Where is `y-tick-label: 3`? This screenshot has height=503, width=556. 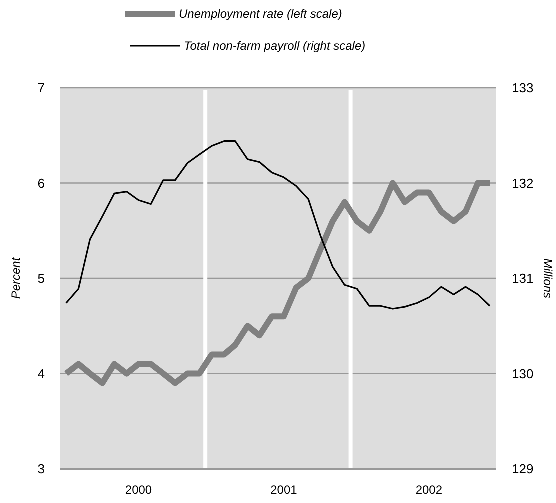
y-tick-label: 3 is located at coordinates (41, 469).